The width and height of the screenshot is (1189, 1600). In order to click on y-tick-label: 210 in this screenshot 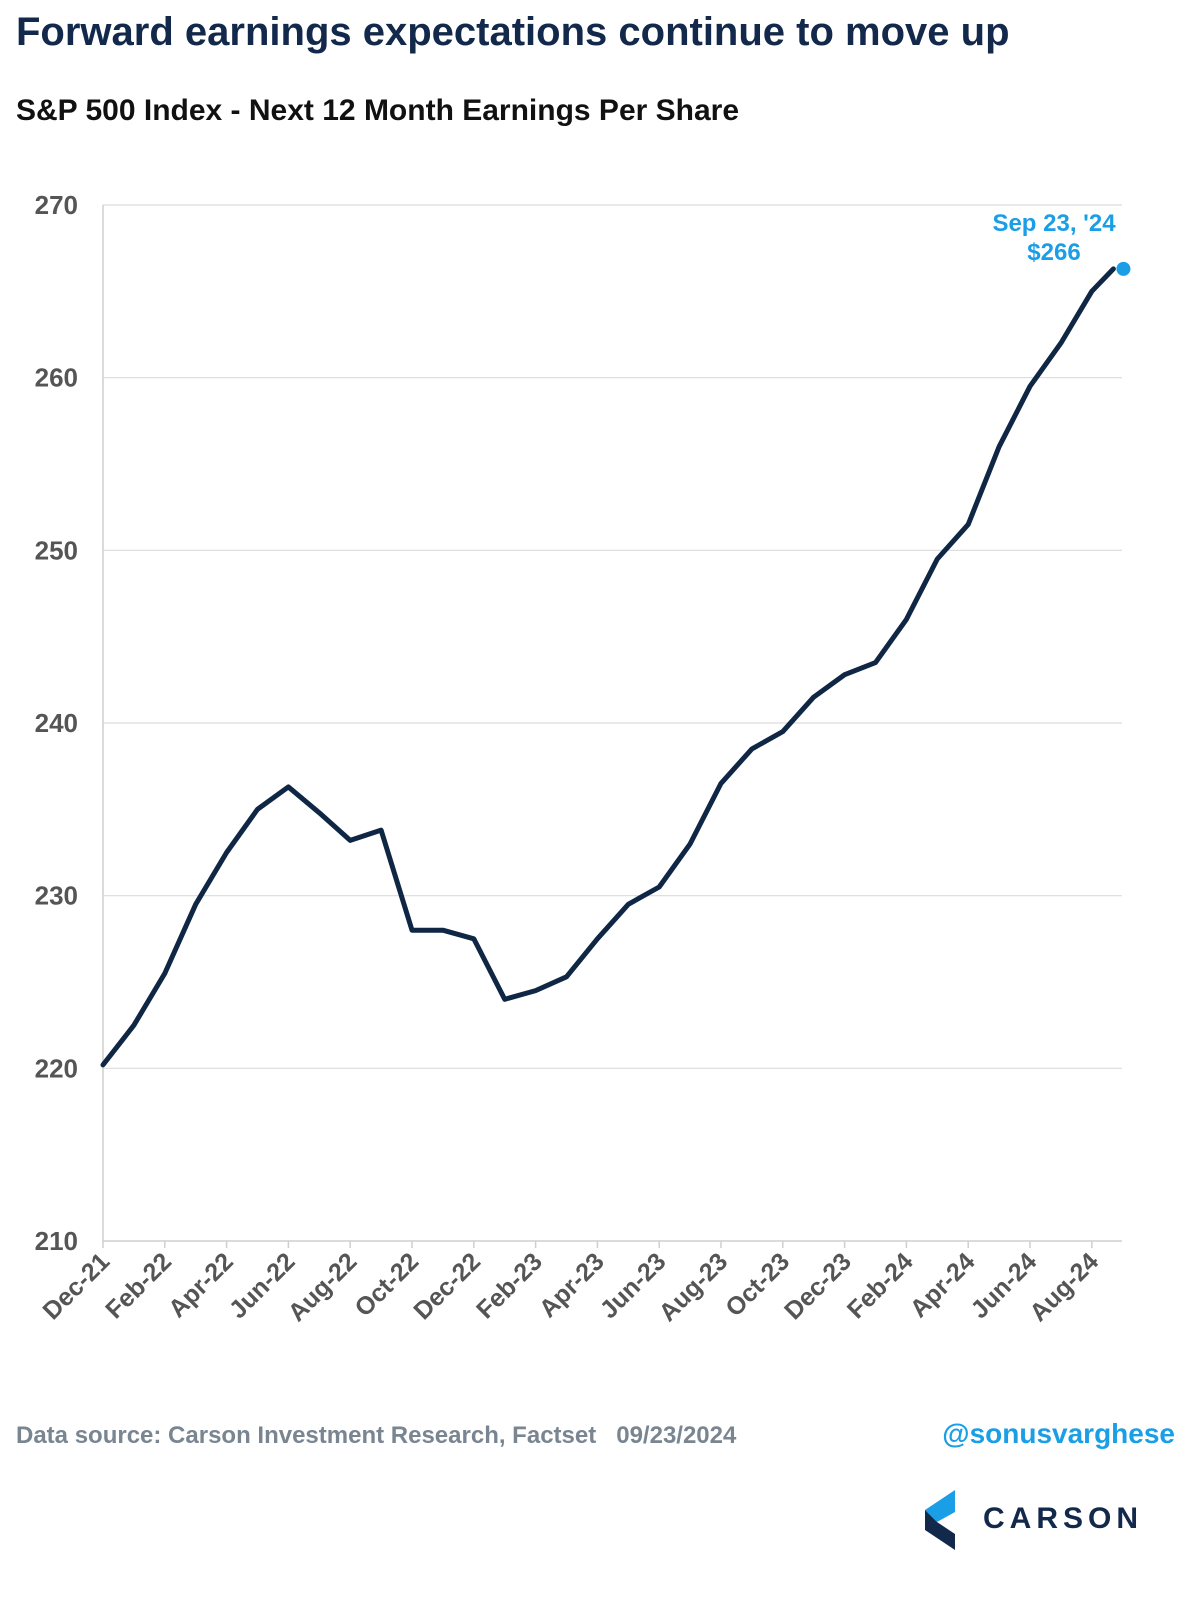, I will do `click(56, 1241)`.